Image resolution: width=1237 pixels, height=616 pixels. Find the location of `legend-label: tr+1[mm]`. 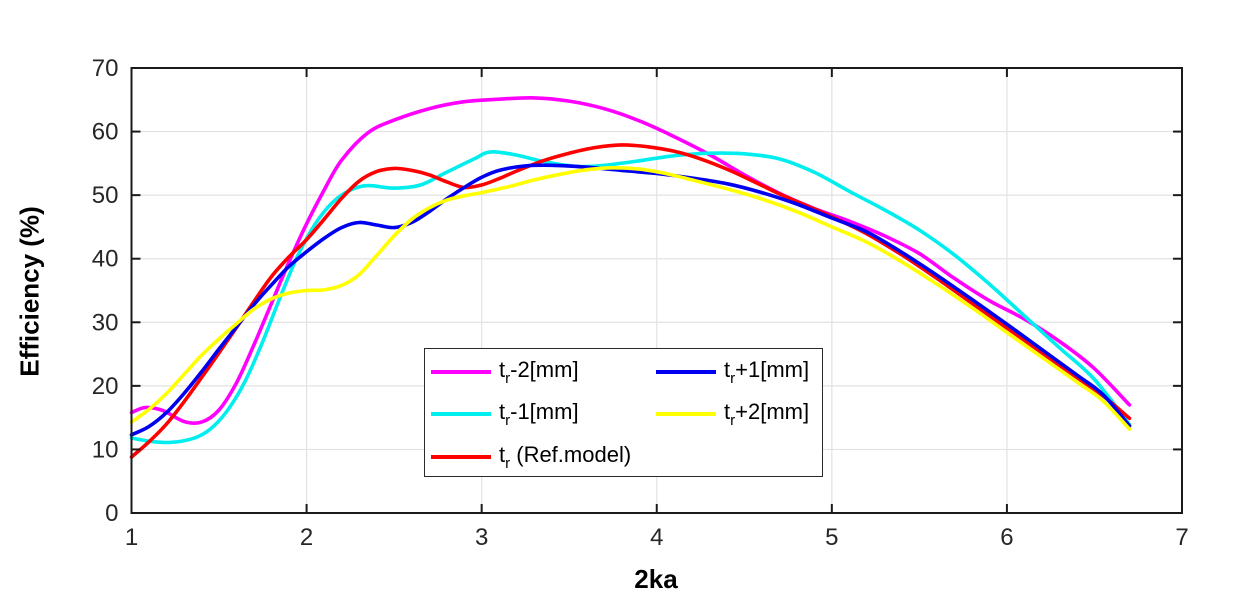

legend-label: tr+1[mm] is located at coordinates (767, 371).